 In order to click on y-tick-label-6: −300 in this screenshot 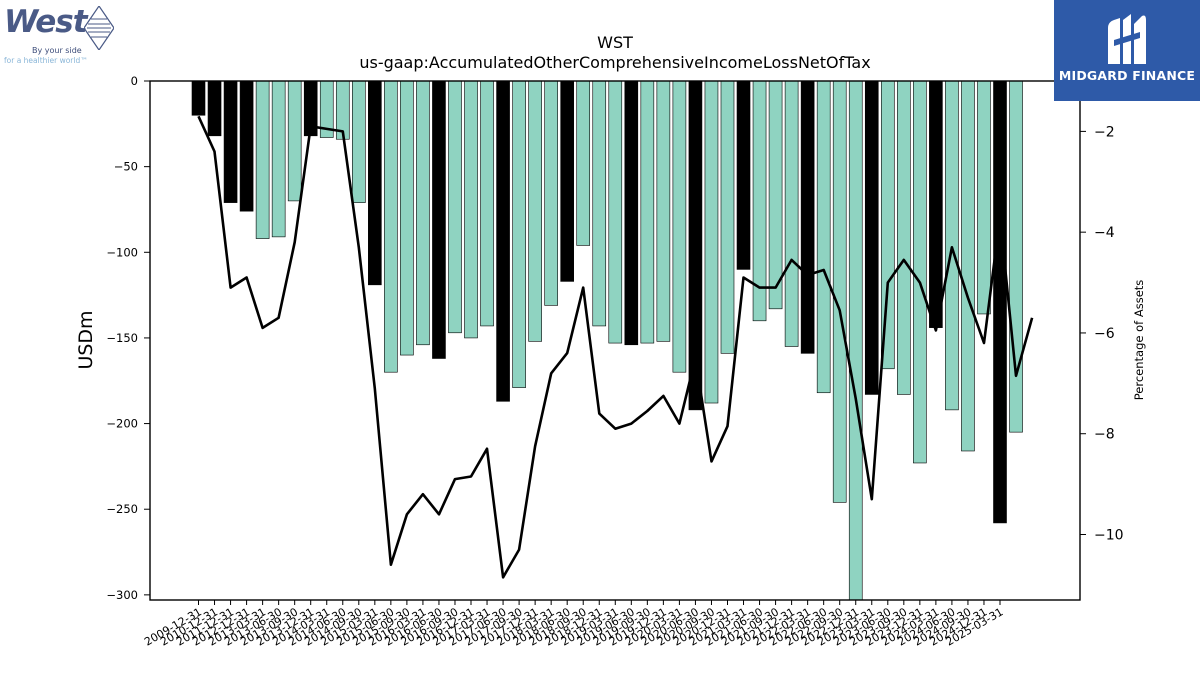, I will do `click(122, 595)`.